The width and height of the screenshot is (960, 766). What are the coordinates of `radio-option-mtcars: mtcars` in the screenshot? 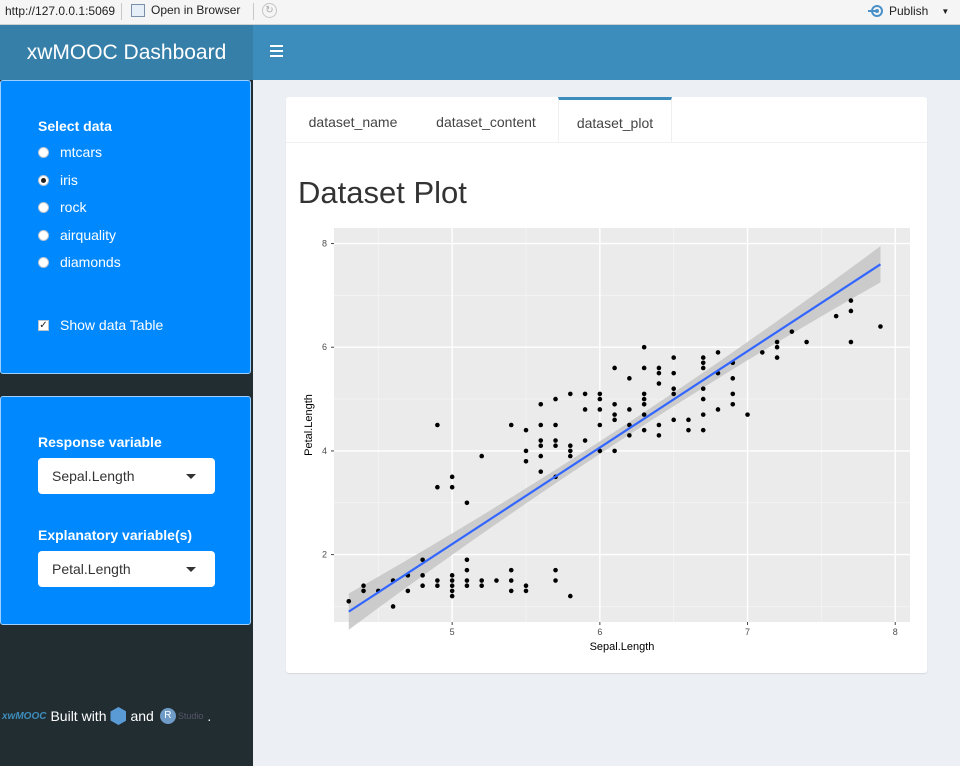 It's located at (70, 152).